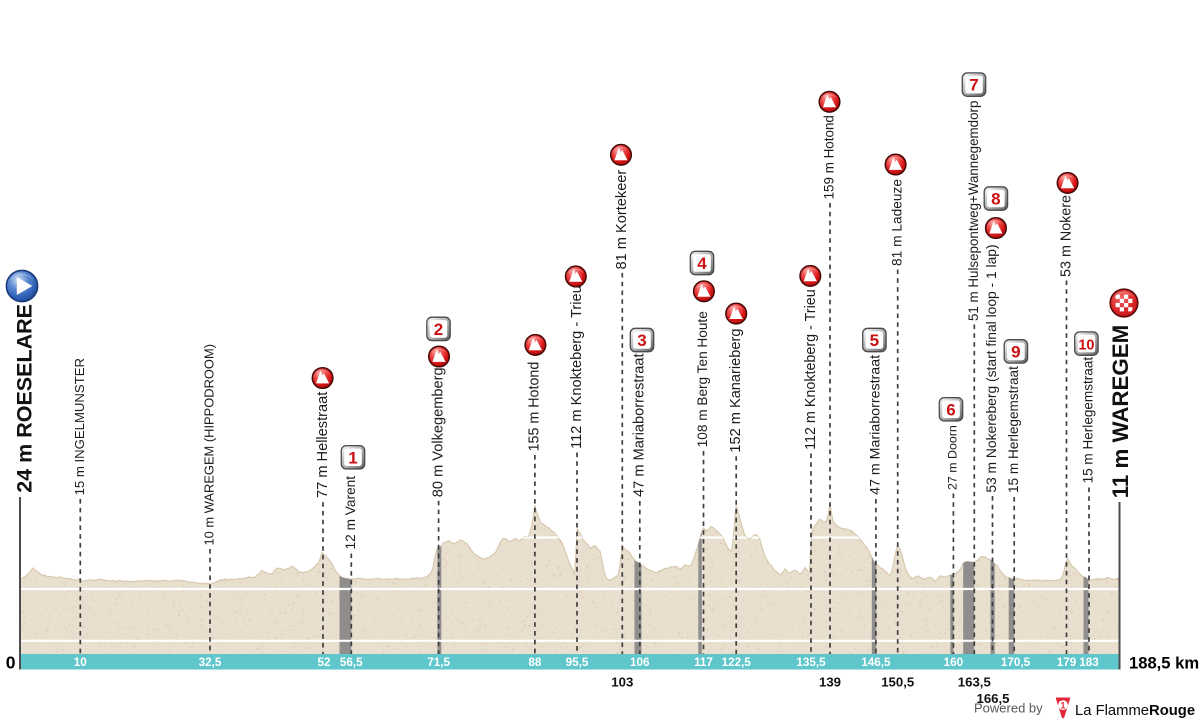  What do you see at coordinates (1067, 662) in the screenshot?
I see `svg-text: 179` at bounding box center [1067, 662].